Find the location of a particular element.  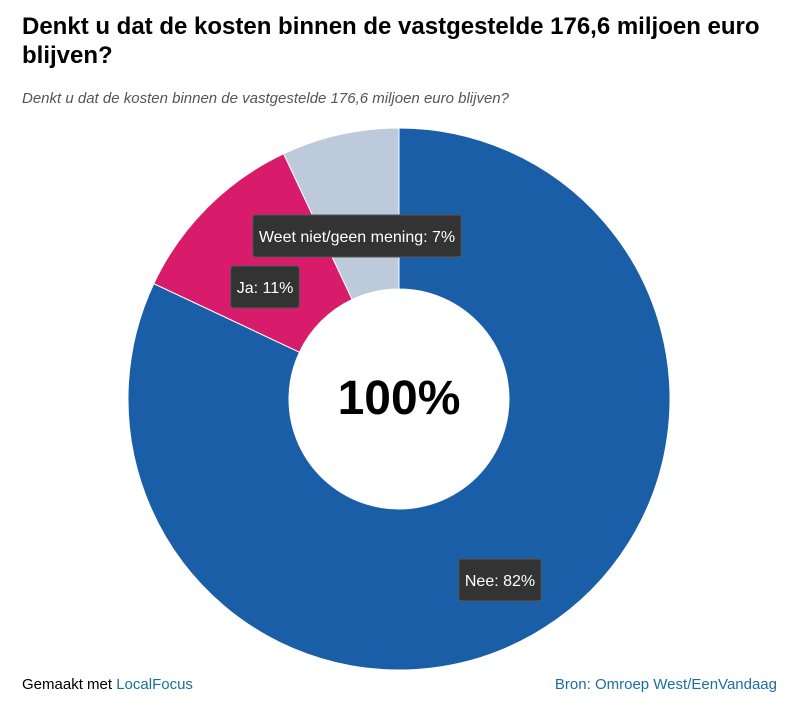

slice-data-label: Nee: 82% is located at coordinates (500, 580).